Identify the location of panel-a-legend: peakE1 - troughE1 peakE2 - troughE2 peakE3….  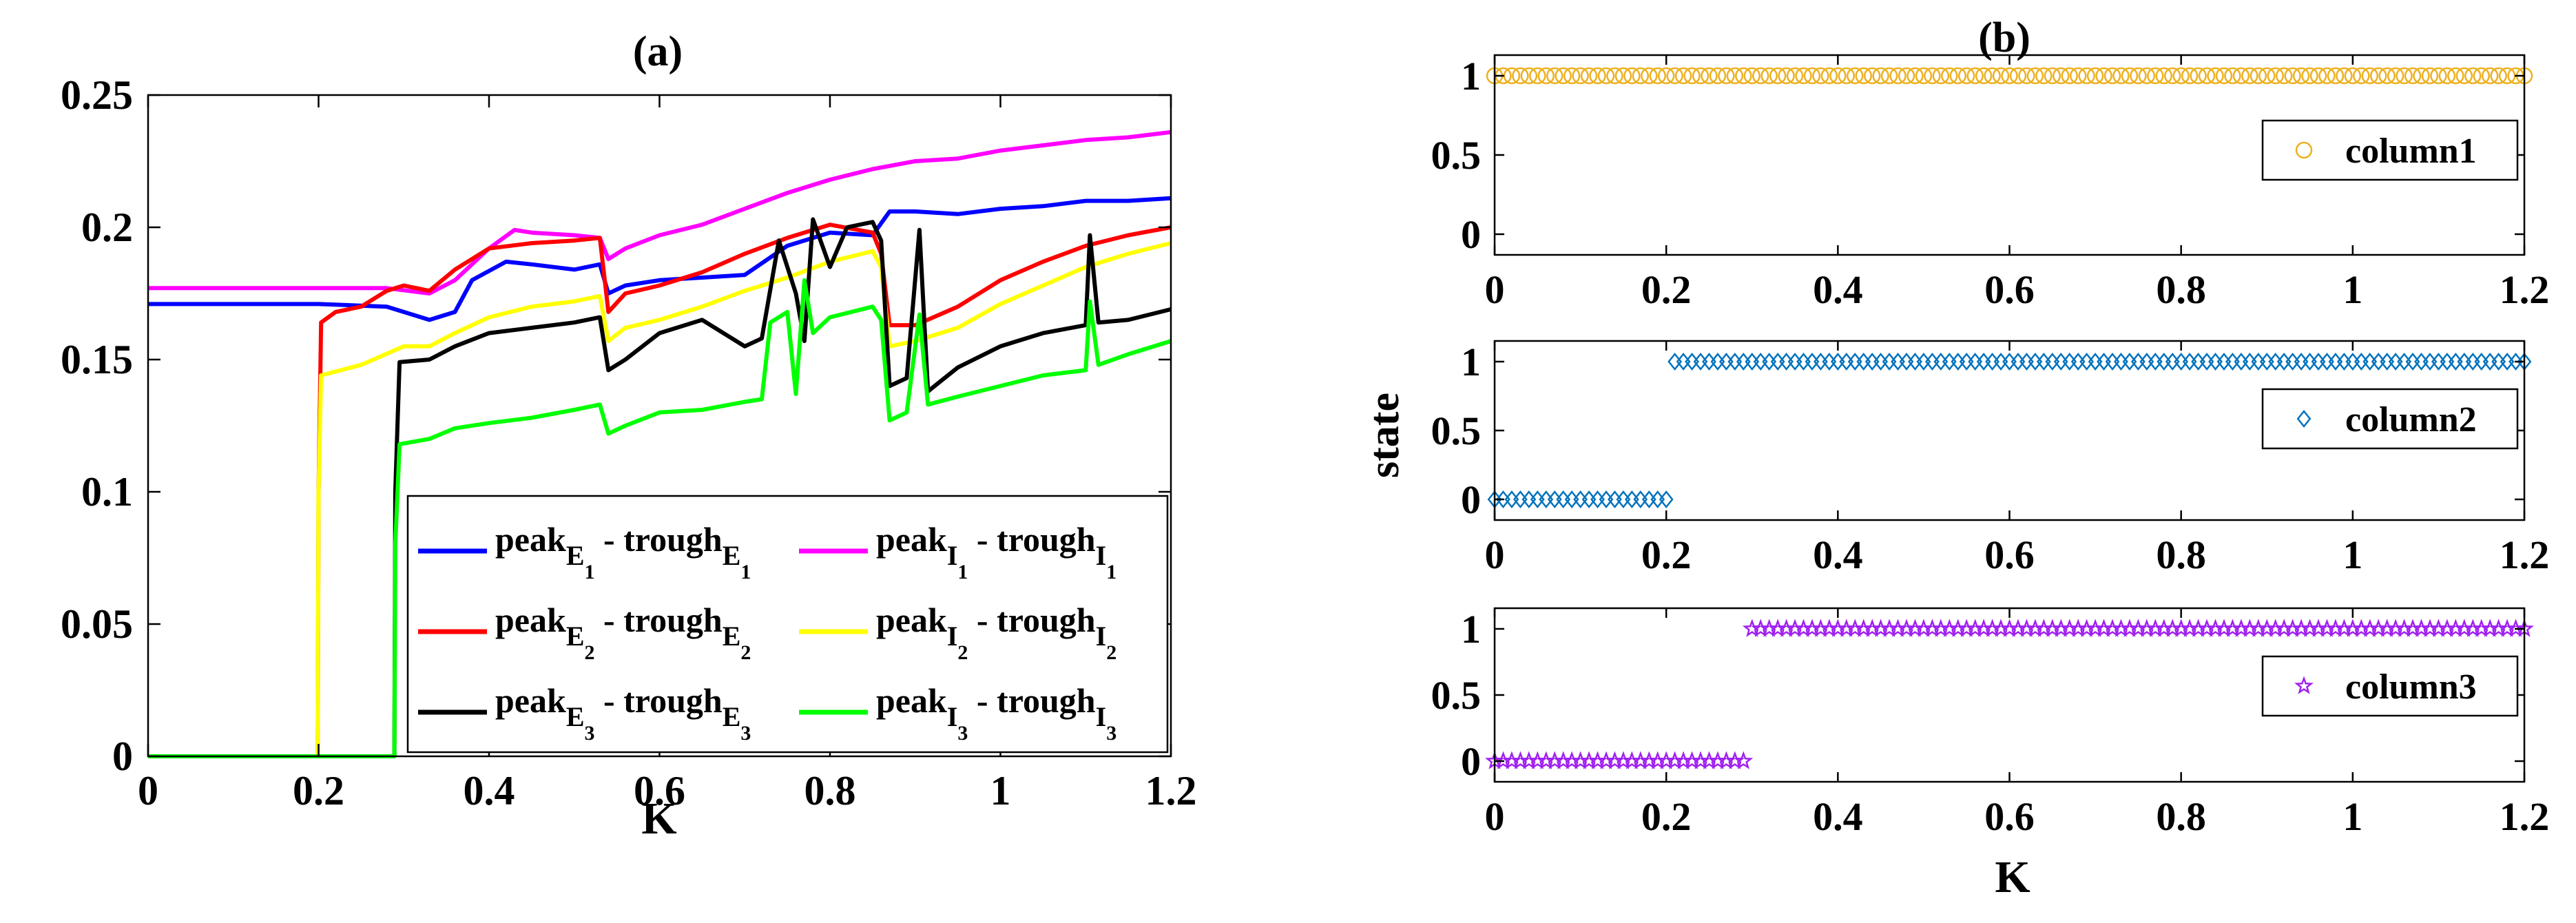
(788, 624).